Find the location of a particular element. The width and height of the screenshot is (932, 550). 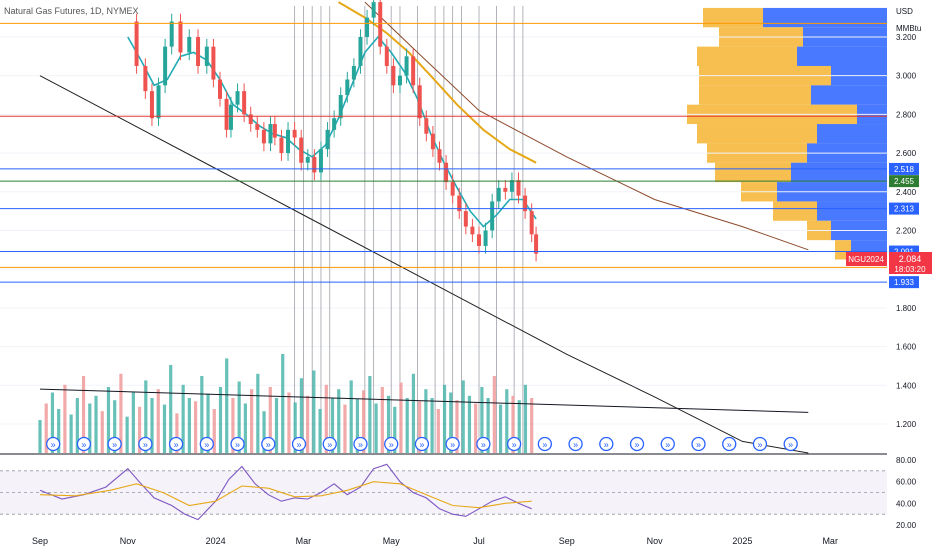

price-scale: USD MMBtu is located at coordinates (908, 20).